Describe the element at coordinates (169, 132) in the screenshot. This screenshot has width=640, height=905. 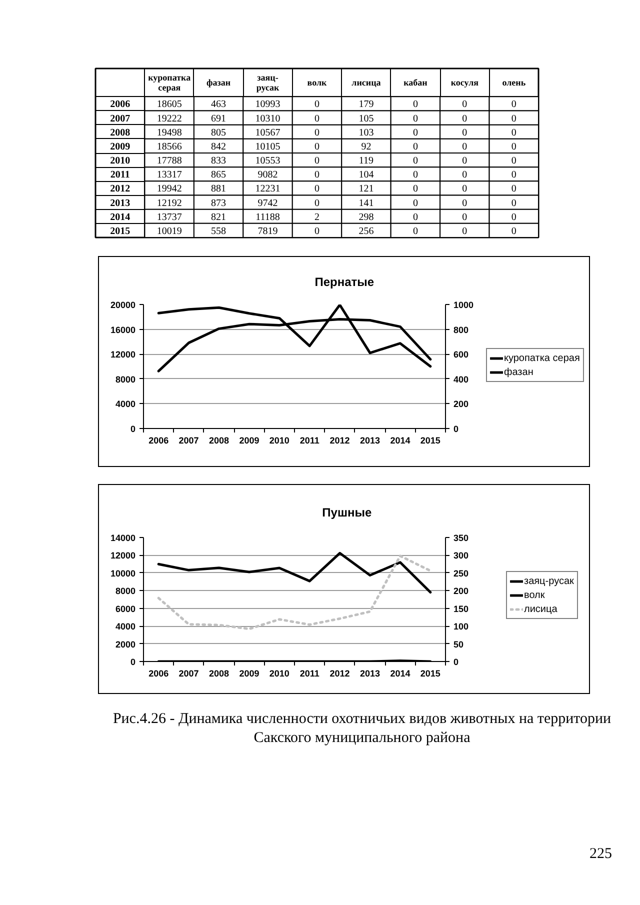
I see `data-label: 19498` at that location.